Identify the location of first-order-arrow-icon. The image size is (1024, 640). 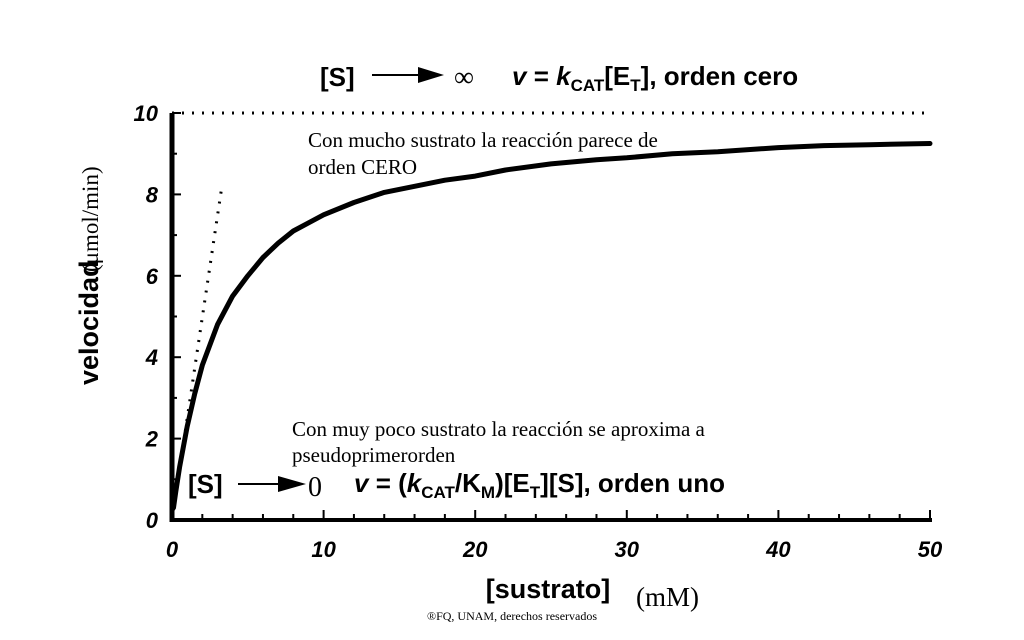
(272, 484).